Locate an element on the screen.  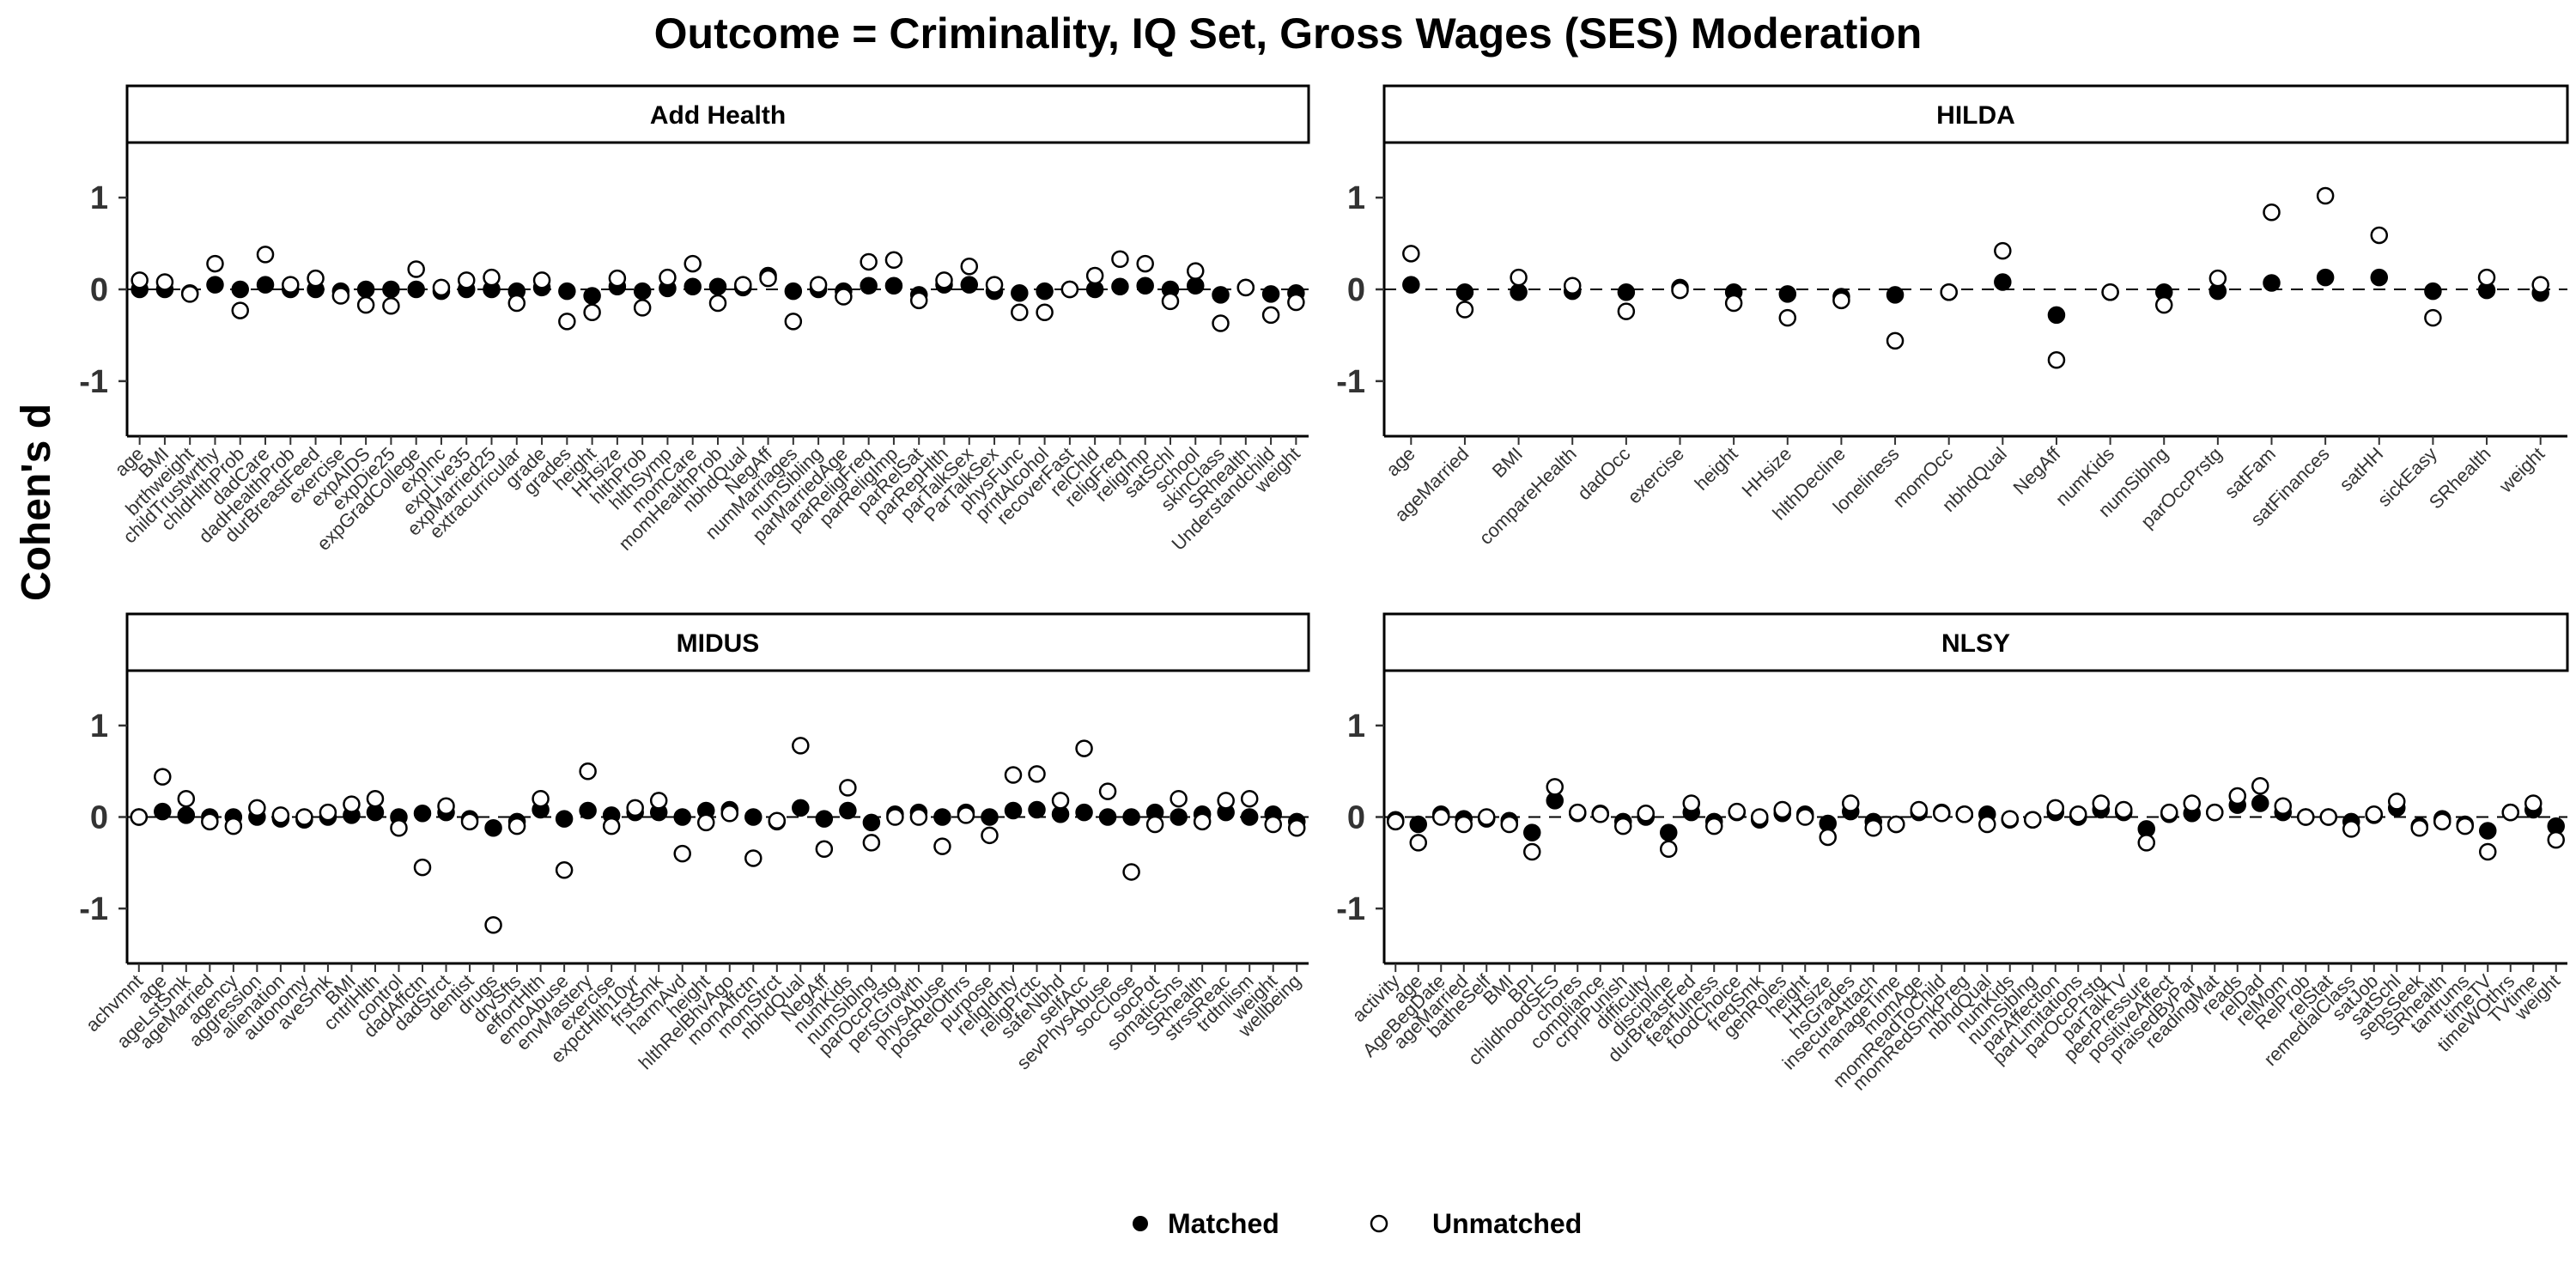
unmatched-point-durbreastfed is located at coordinates (1691, 803).